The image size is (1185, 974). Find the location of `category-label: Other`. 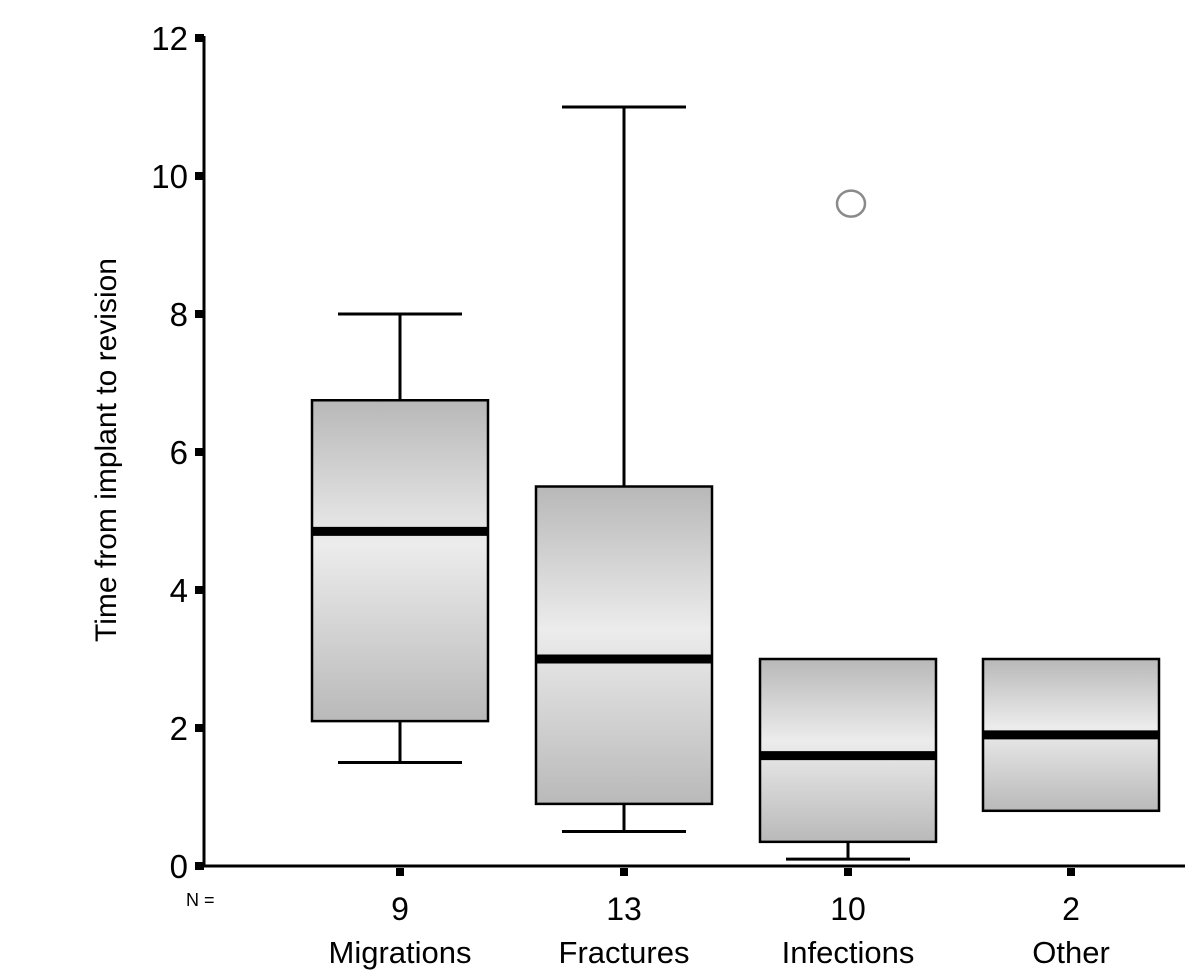

category-label: Other is located at coordinates (1071, 952).